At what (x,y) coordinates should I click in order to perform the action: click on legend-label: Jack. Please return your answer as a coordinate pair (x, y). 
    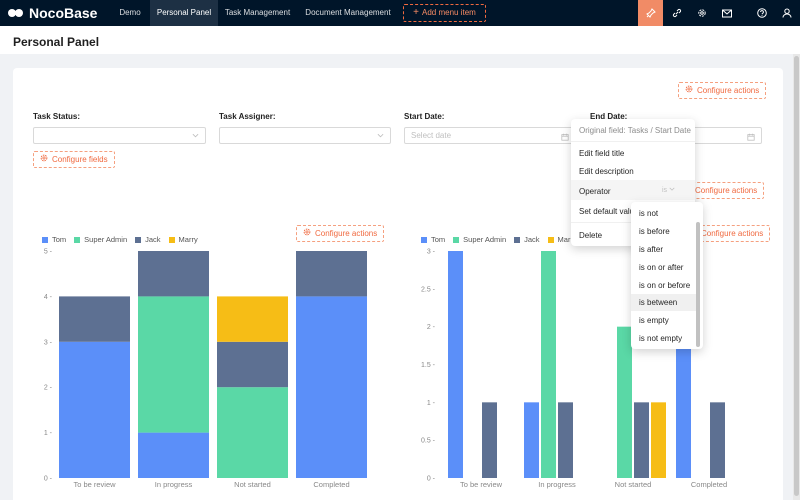
    Looking at the image, I should click on (532, 239).